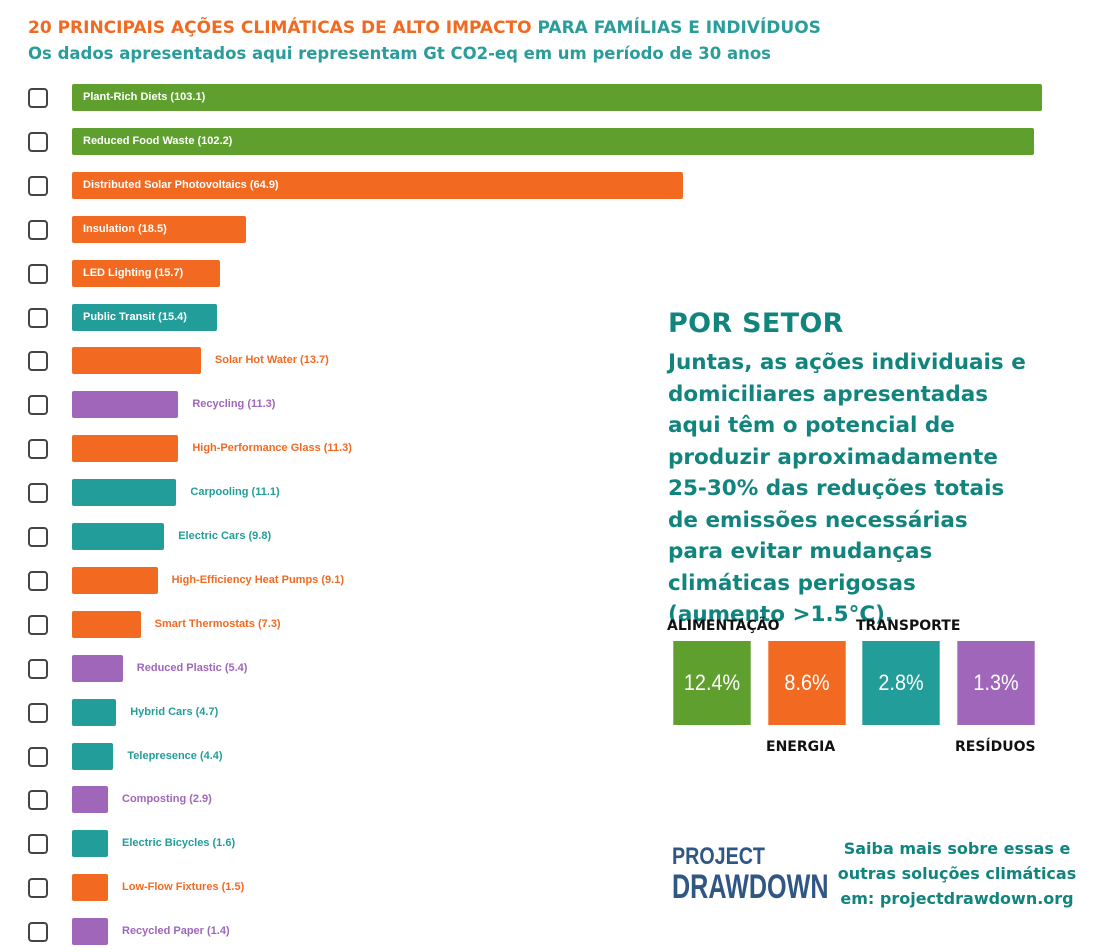 The height and width of the screenshot is (952, 1104). What do you see at coordinates (801, 747) in the screenshot?
I see `sector-label: ENERGIA` at bounding box center [801, 747].